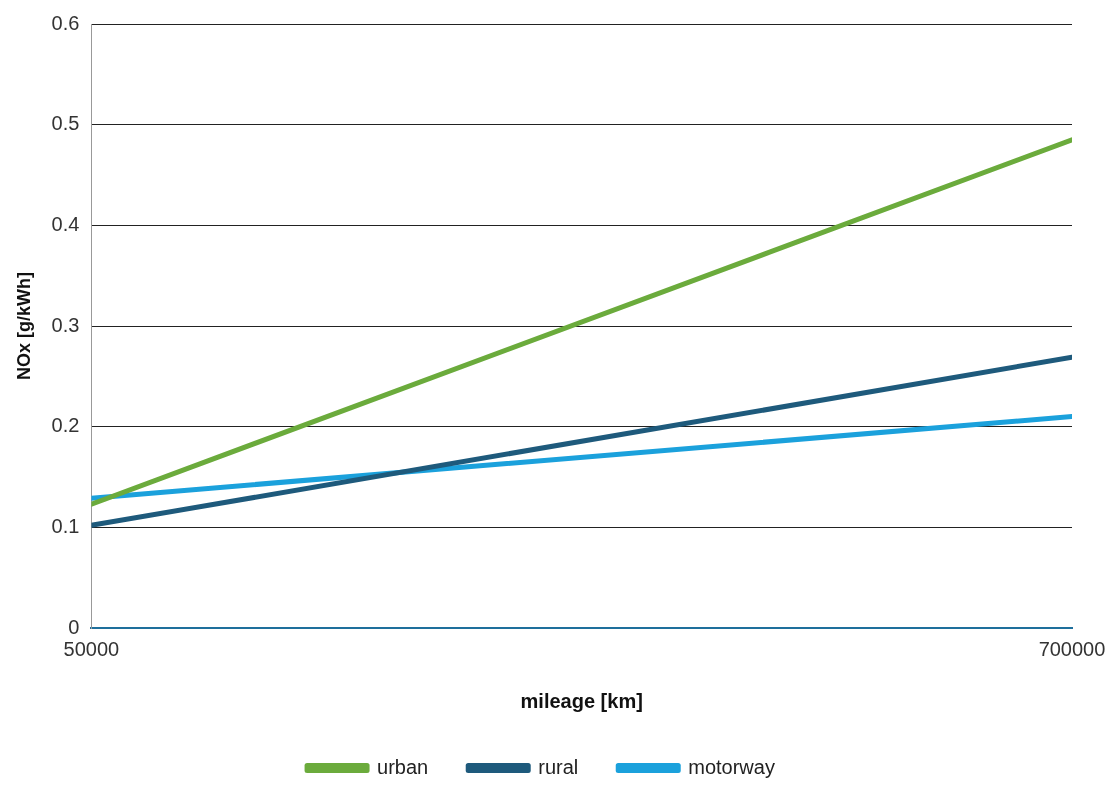  Describe the element at coordinates (74, 626) in the screenshot. I see `y-tick-label: 0` at that location.